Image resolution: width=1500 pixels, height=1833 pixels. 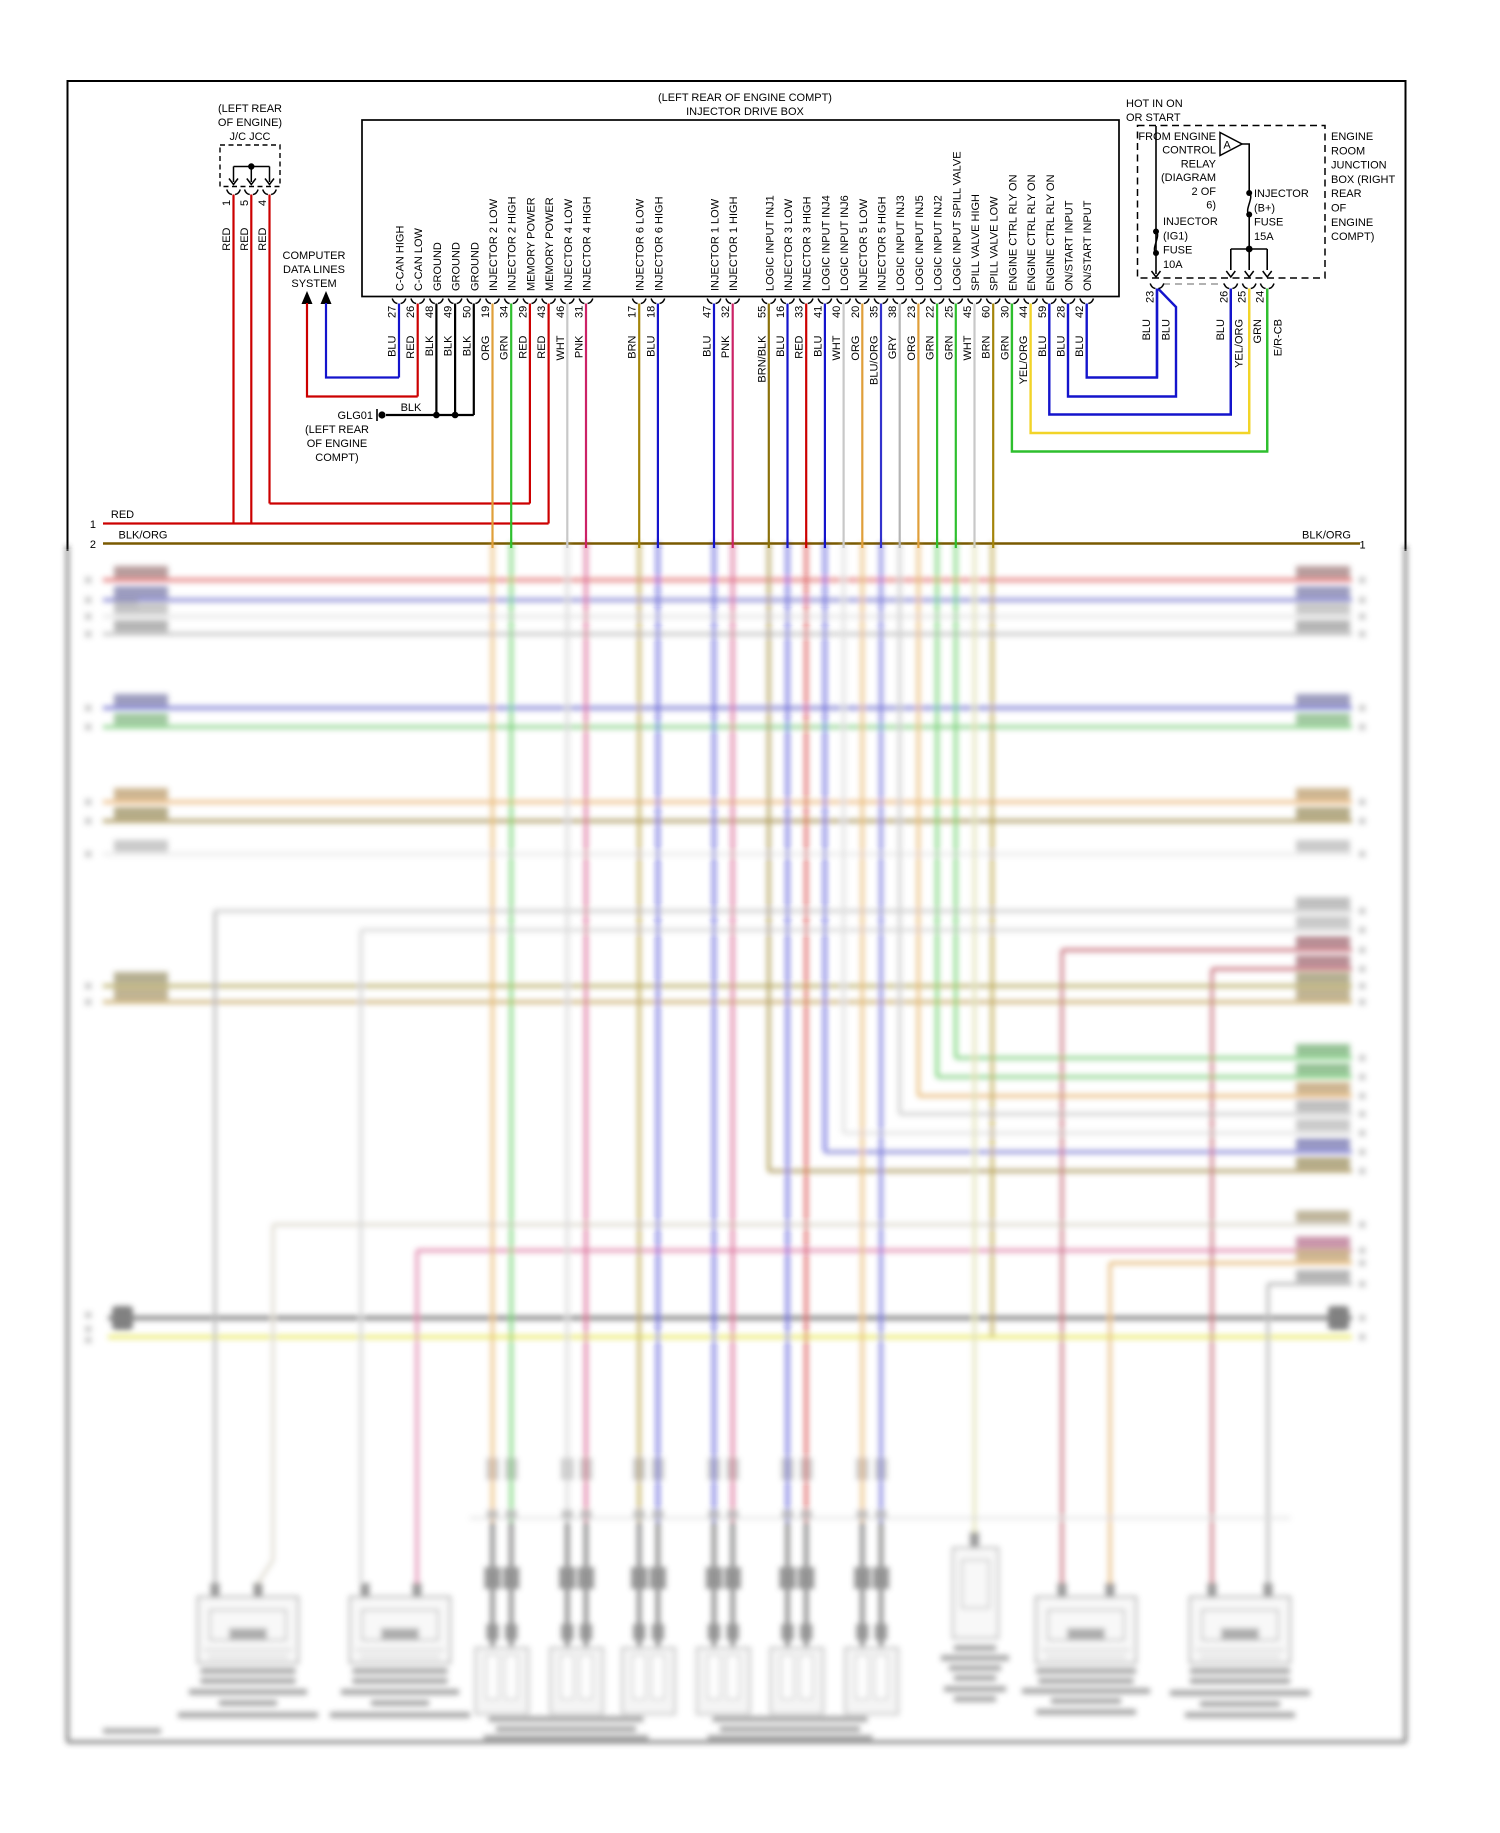 What do you see at coordinates (864, 244) in the screenshot?
I see `svg-text: INJECTOR 5 LOW` at bounding box center [864, 244].